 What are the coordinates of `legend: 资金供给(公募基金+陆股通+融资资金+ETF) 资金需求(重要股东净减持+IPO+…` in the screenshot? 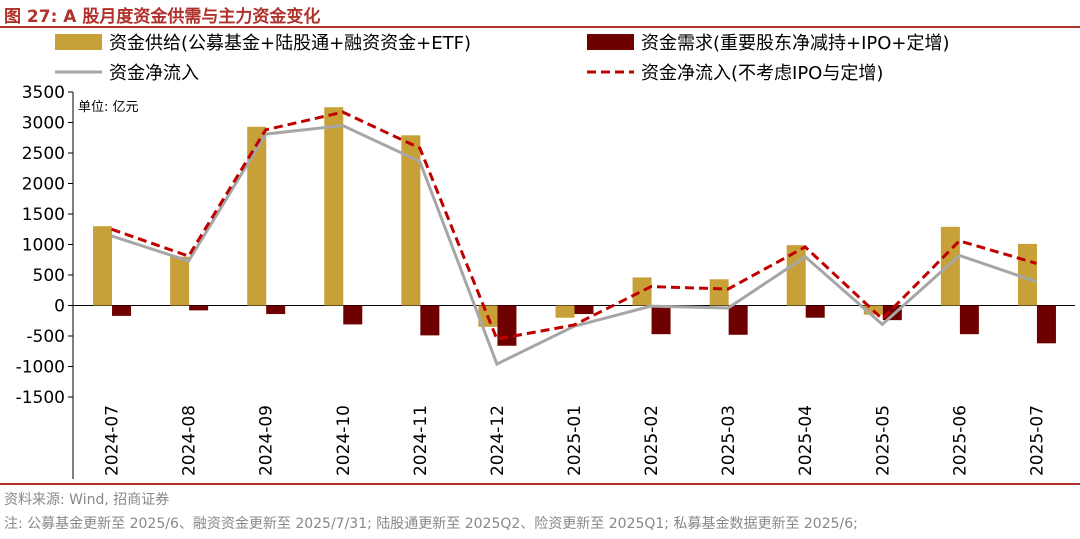 It's located at (502, 58).